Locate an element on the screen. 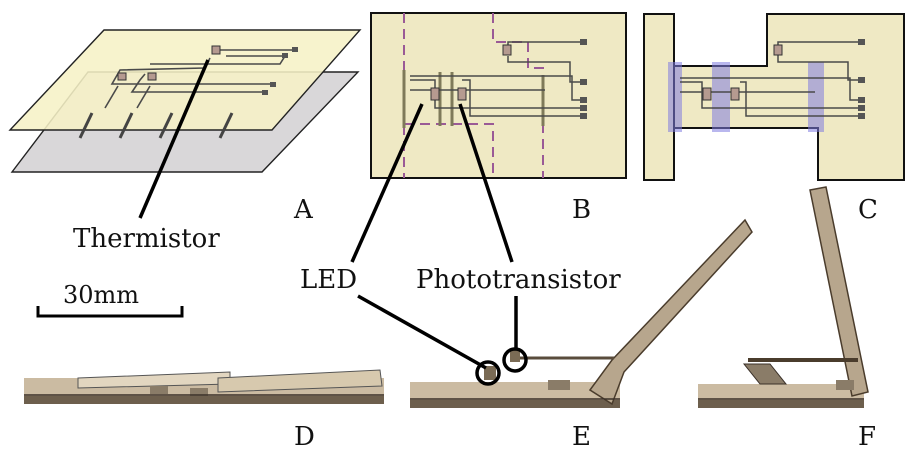 The image size is (919, 453). panel-label-a: A is located at coordinates (303, 210).